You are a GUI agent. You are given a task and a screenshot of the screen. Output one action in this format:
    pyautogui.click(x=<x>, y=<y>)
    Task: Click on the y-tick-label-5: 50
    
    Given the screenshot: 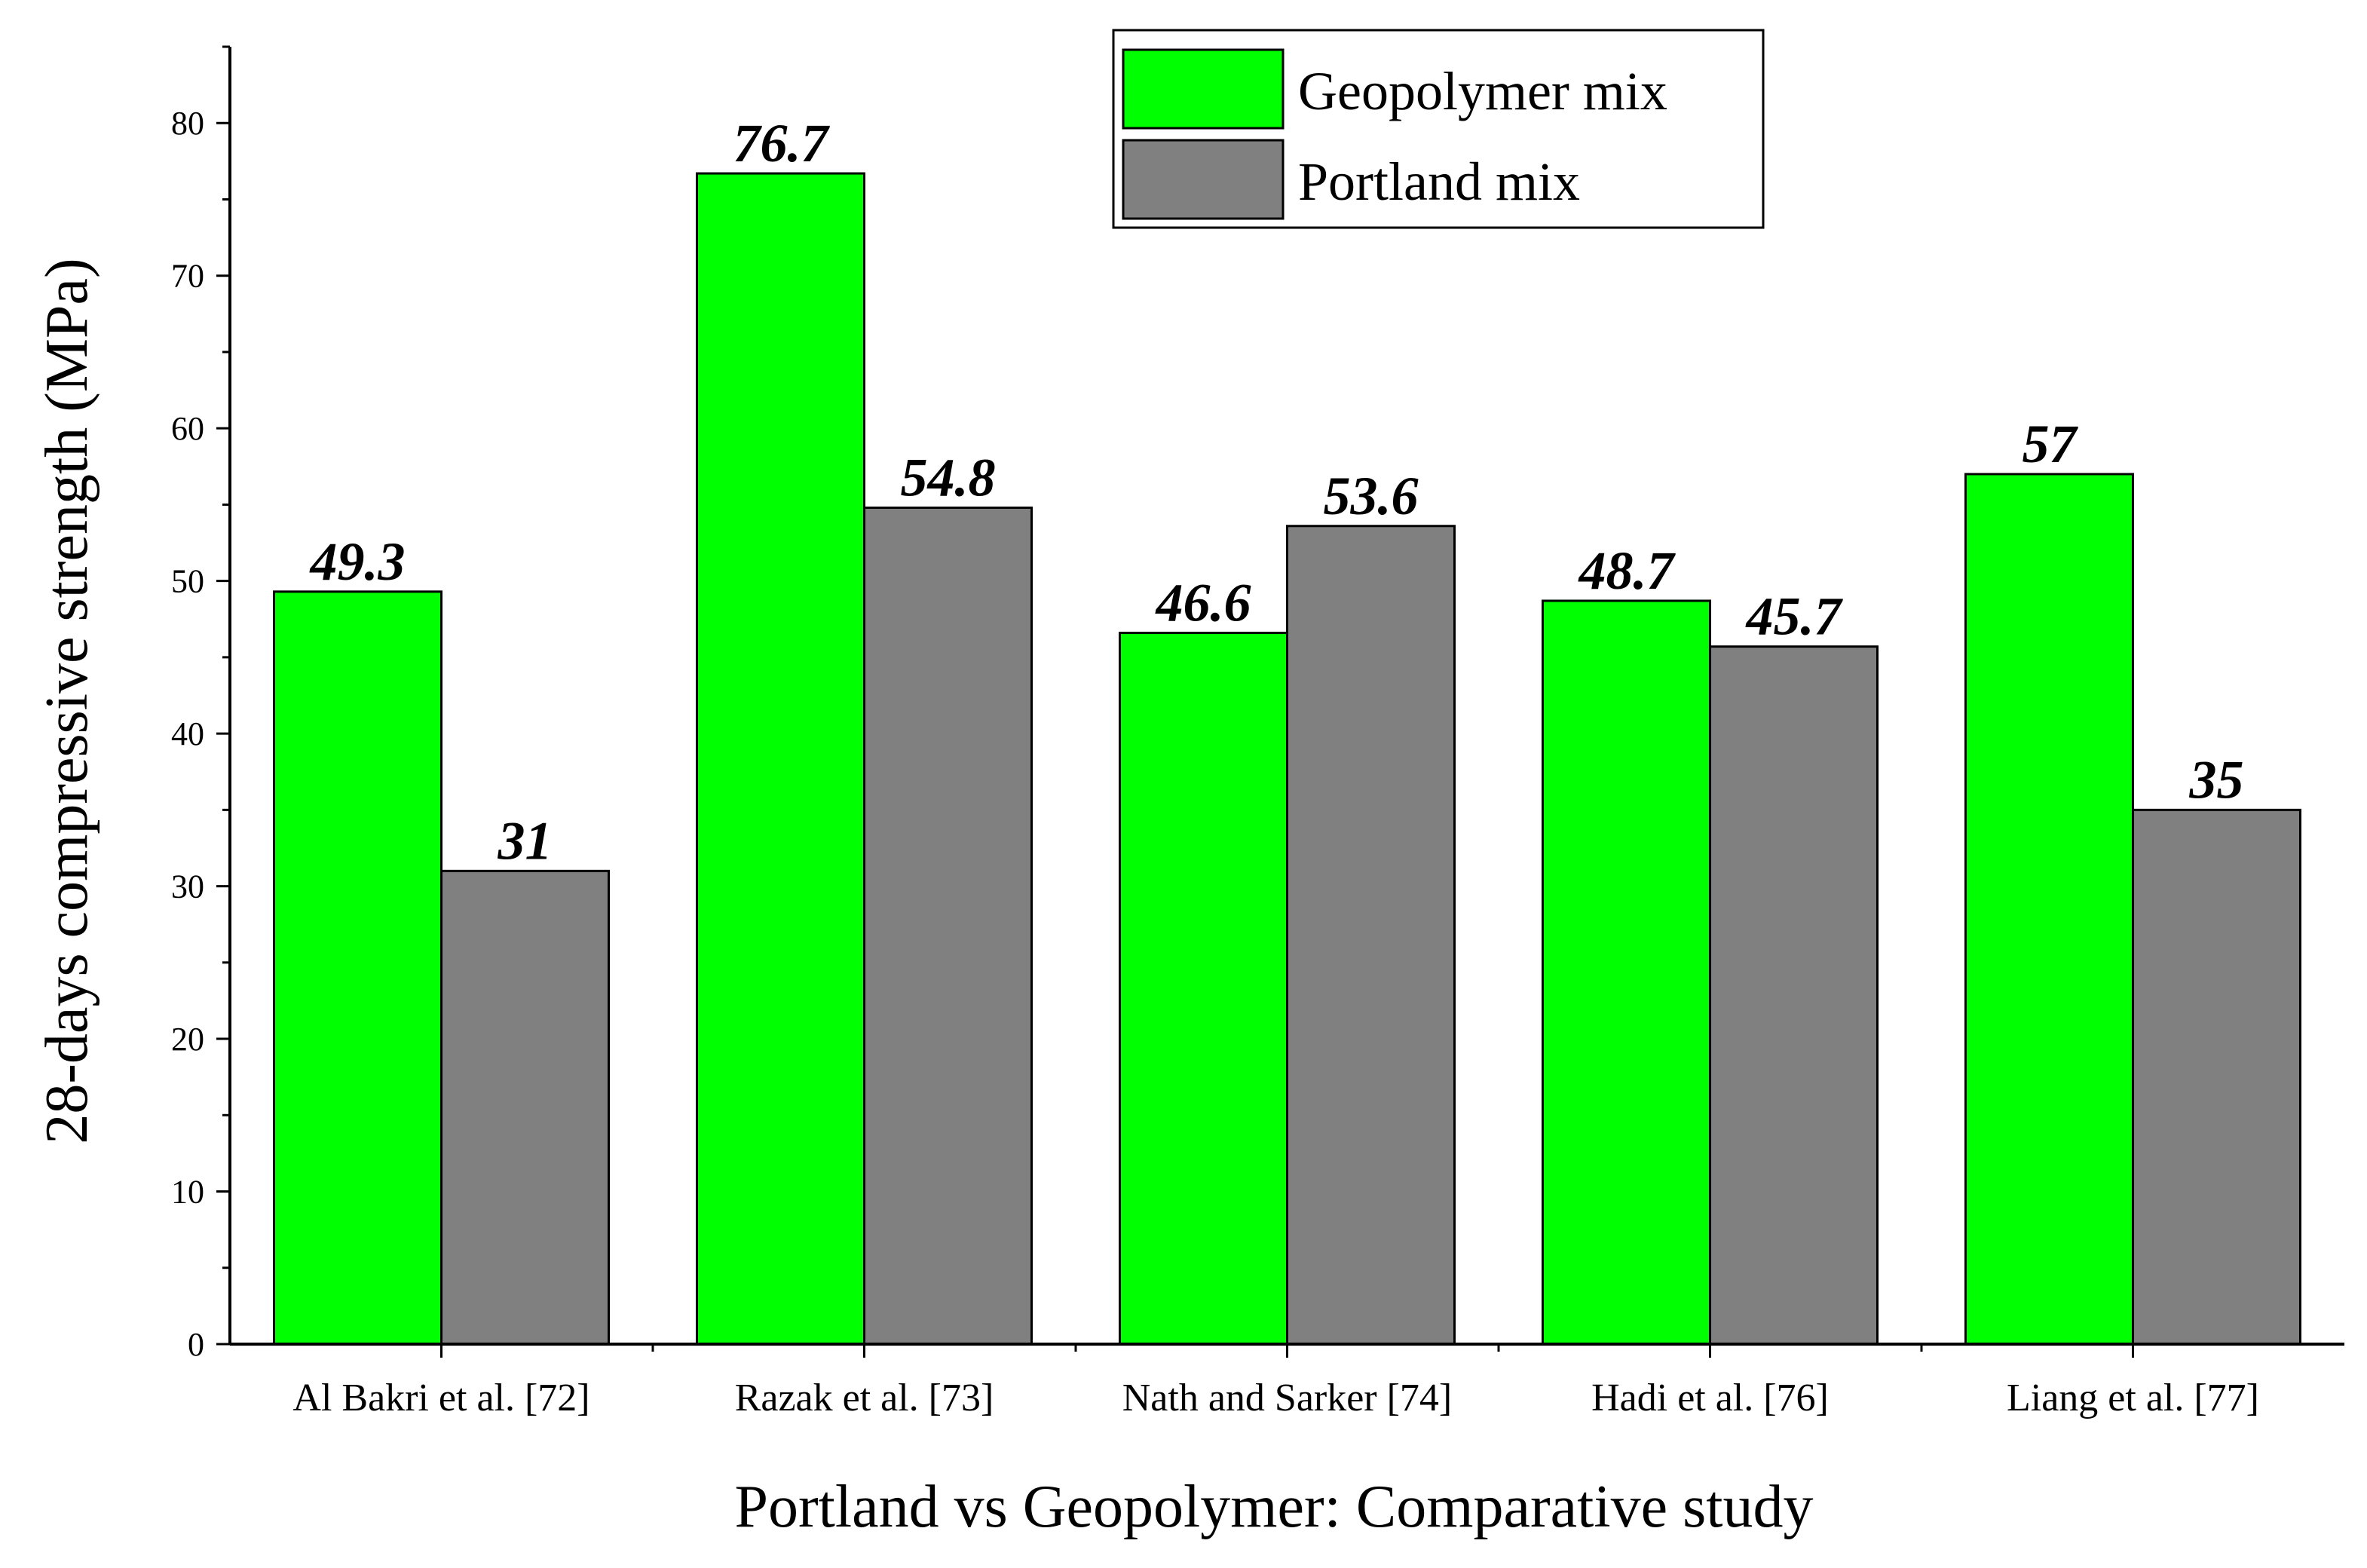 What is the action you would take?
    pyautogui.click(x=187, y=581)
    